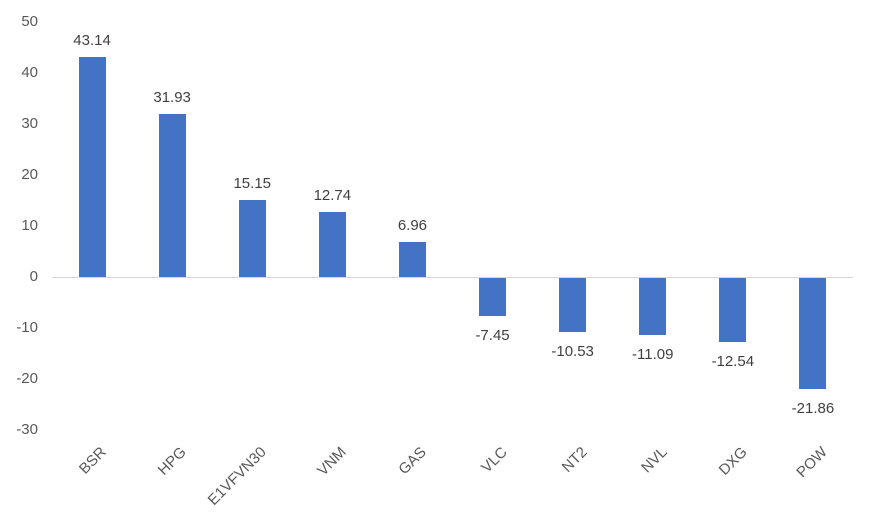 The image size is (876, 525). What do you see at coordinates (92, 460) in the screenshot?
I see `x-tick-label: BSR` at bounding box center [92, 460].